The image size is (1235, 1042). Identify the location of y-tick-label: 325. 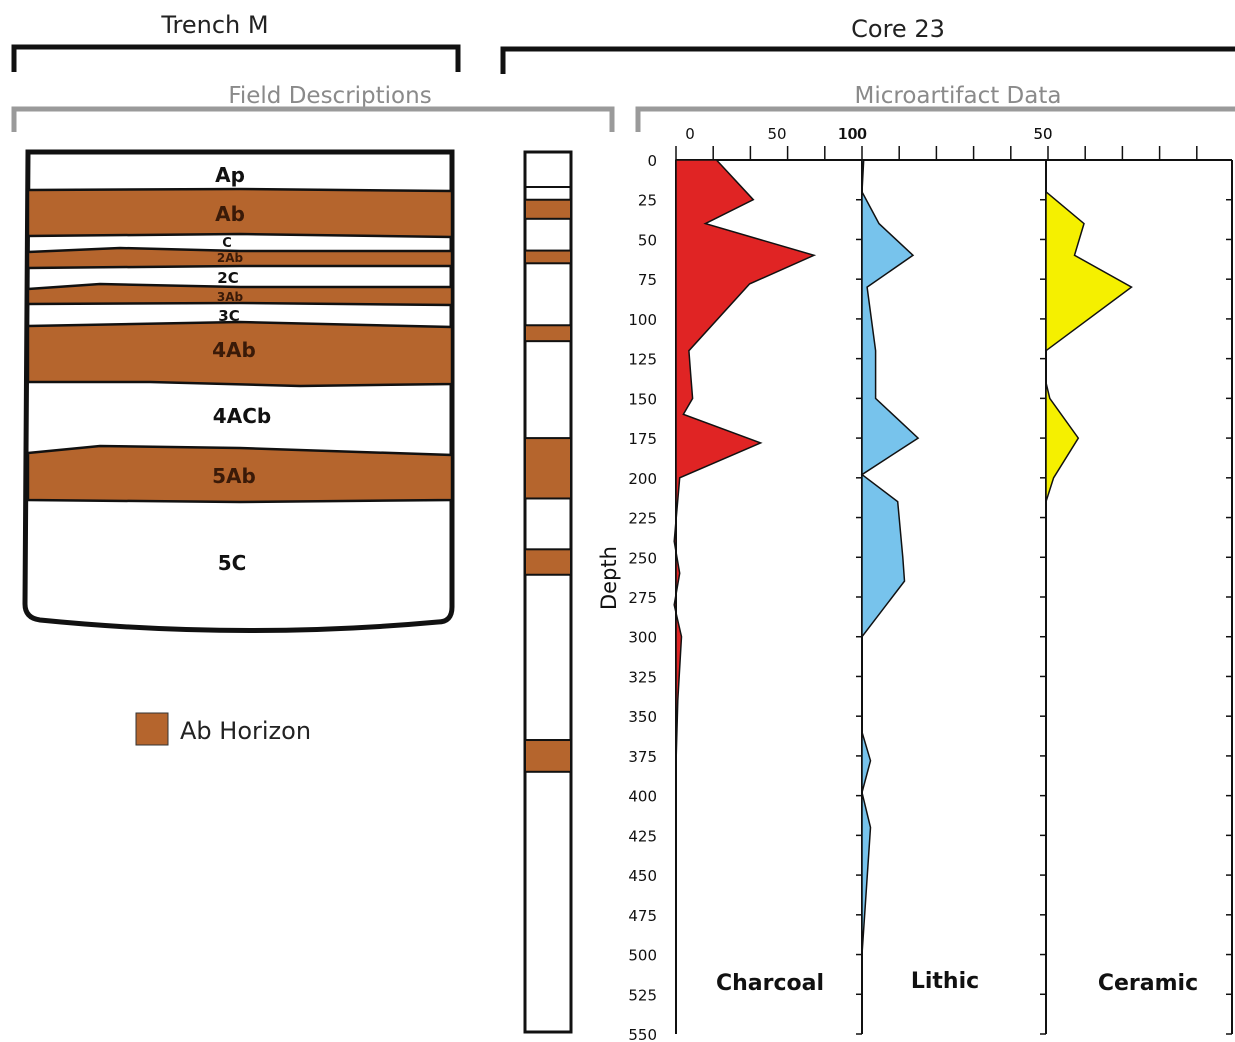
(642, 677).